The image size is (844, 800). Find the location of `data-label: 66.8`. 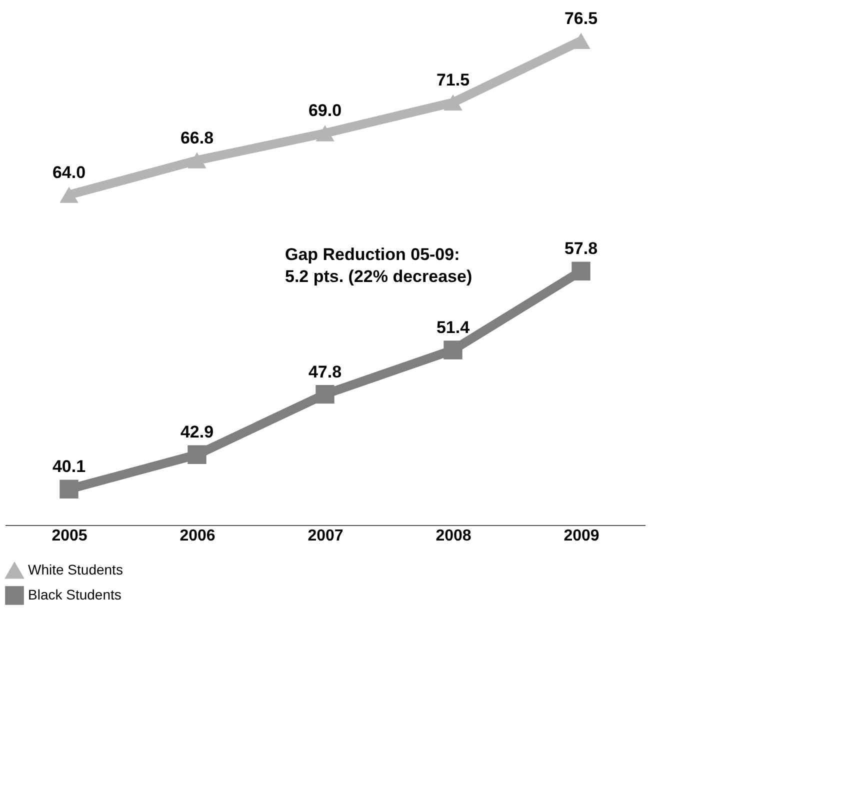

data-label: 66.8 is located at coordinates (197, 138).